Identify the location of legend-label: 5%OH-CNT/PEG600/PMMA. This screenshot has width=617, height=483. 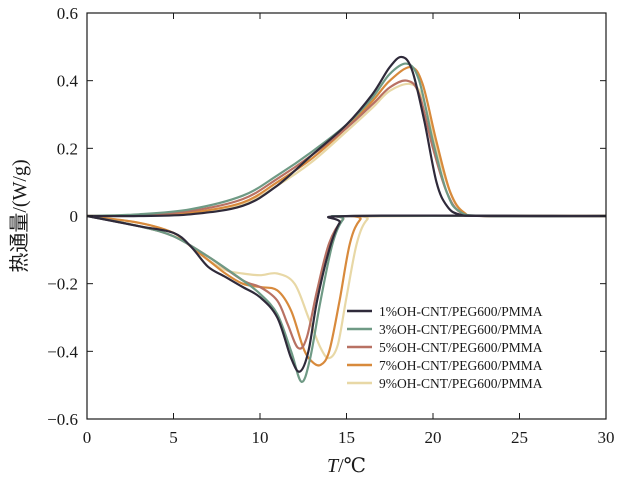
(461, 347).